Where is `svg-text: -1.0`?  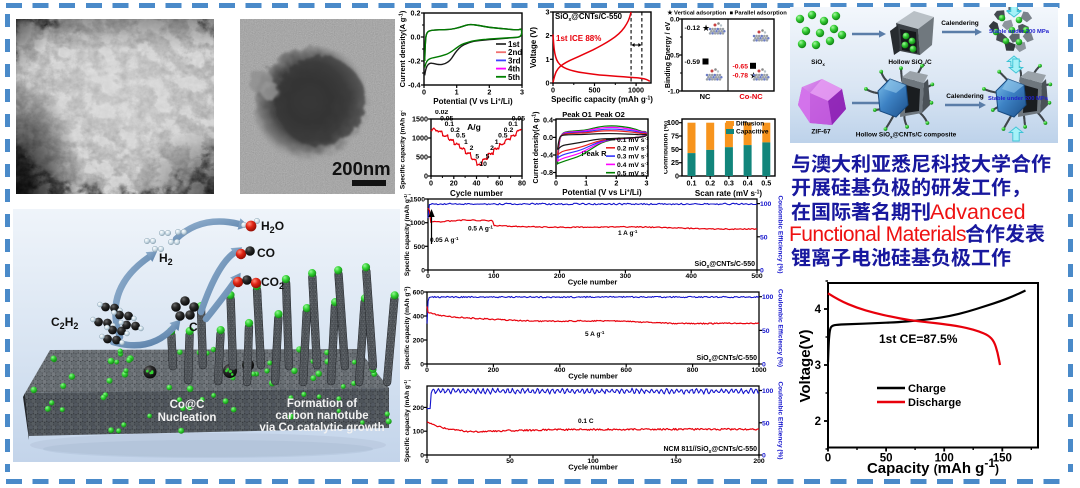 svg-text: -1.0 is located at coordinates (674, 92).